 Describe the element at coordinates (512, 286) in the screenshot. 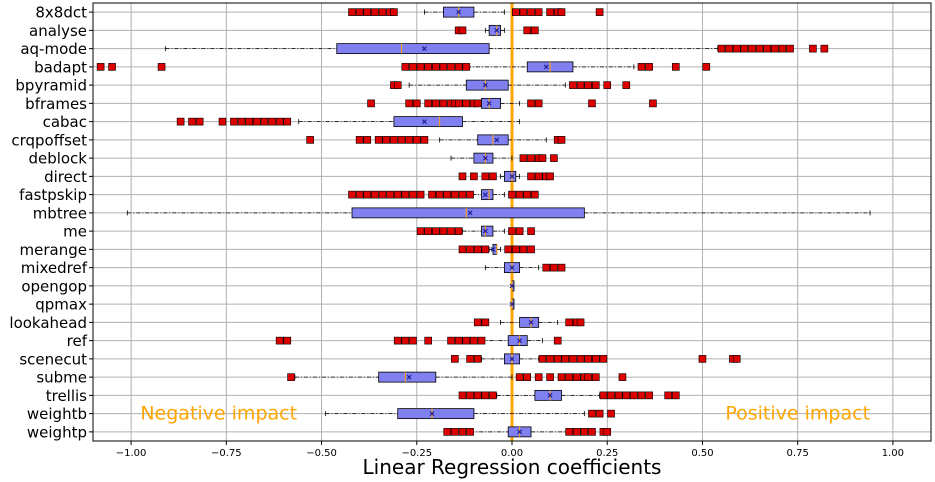

I see `box-group-opengop` at that location.